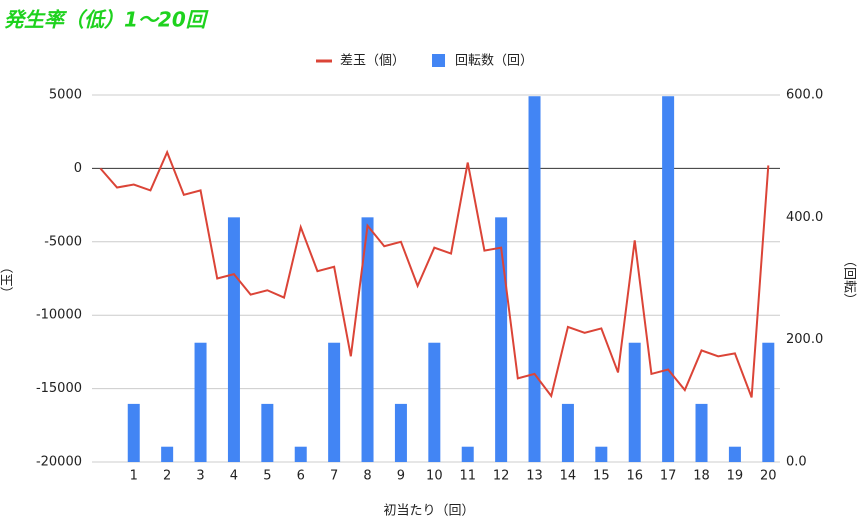 The image size is (859, 525). Describe the element at coordinates (267, 476) in the screenshot. I see `x-tick-label: 5` at that location.